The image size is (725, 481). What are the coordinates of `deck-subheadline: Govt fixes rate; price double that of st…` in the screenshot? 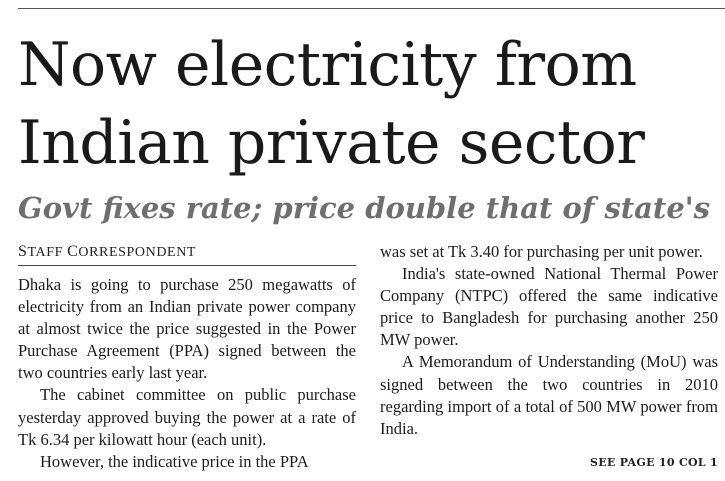 It's located at (364, 208).